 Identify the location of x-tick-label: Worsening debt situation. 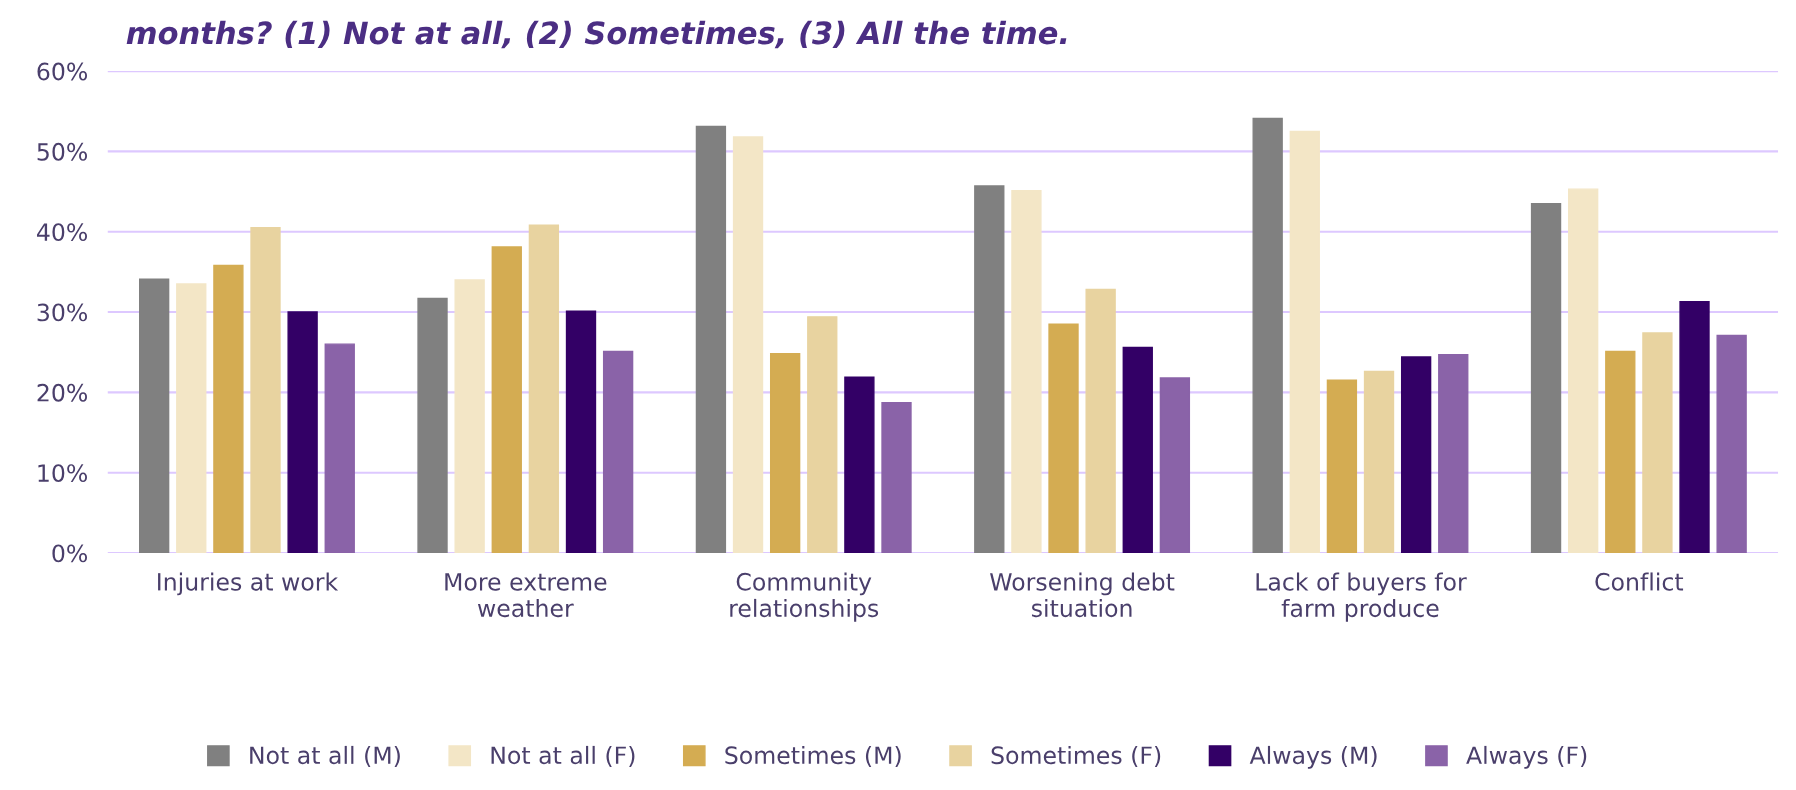
(1082, 595).